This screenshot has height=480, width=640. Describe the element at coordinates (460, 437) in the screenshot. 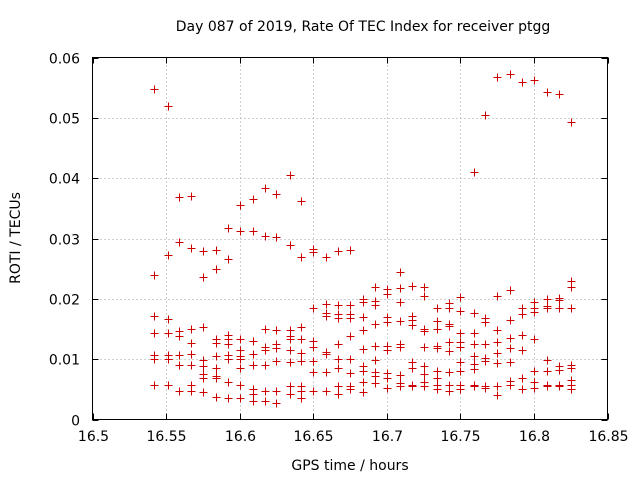

I see `x-tick-label: 16.75` at that location.